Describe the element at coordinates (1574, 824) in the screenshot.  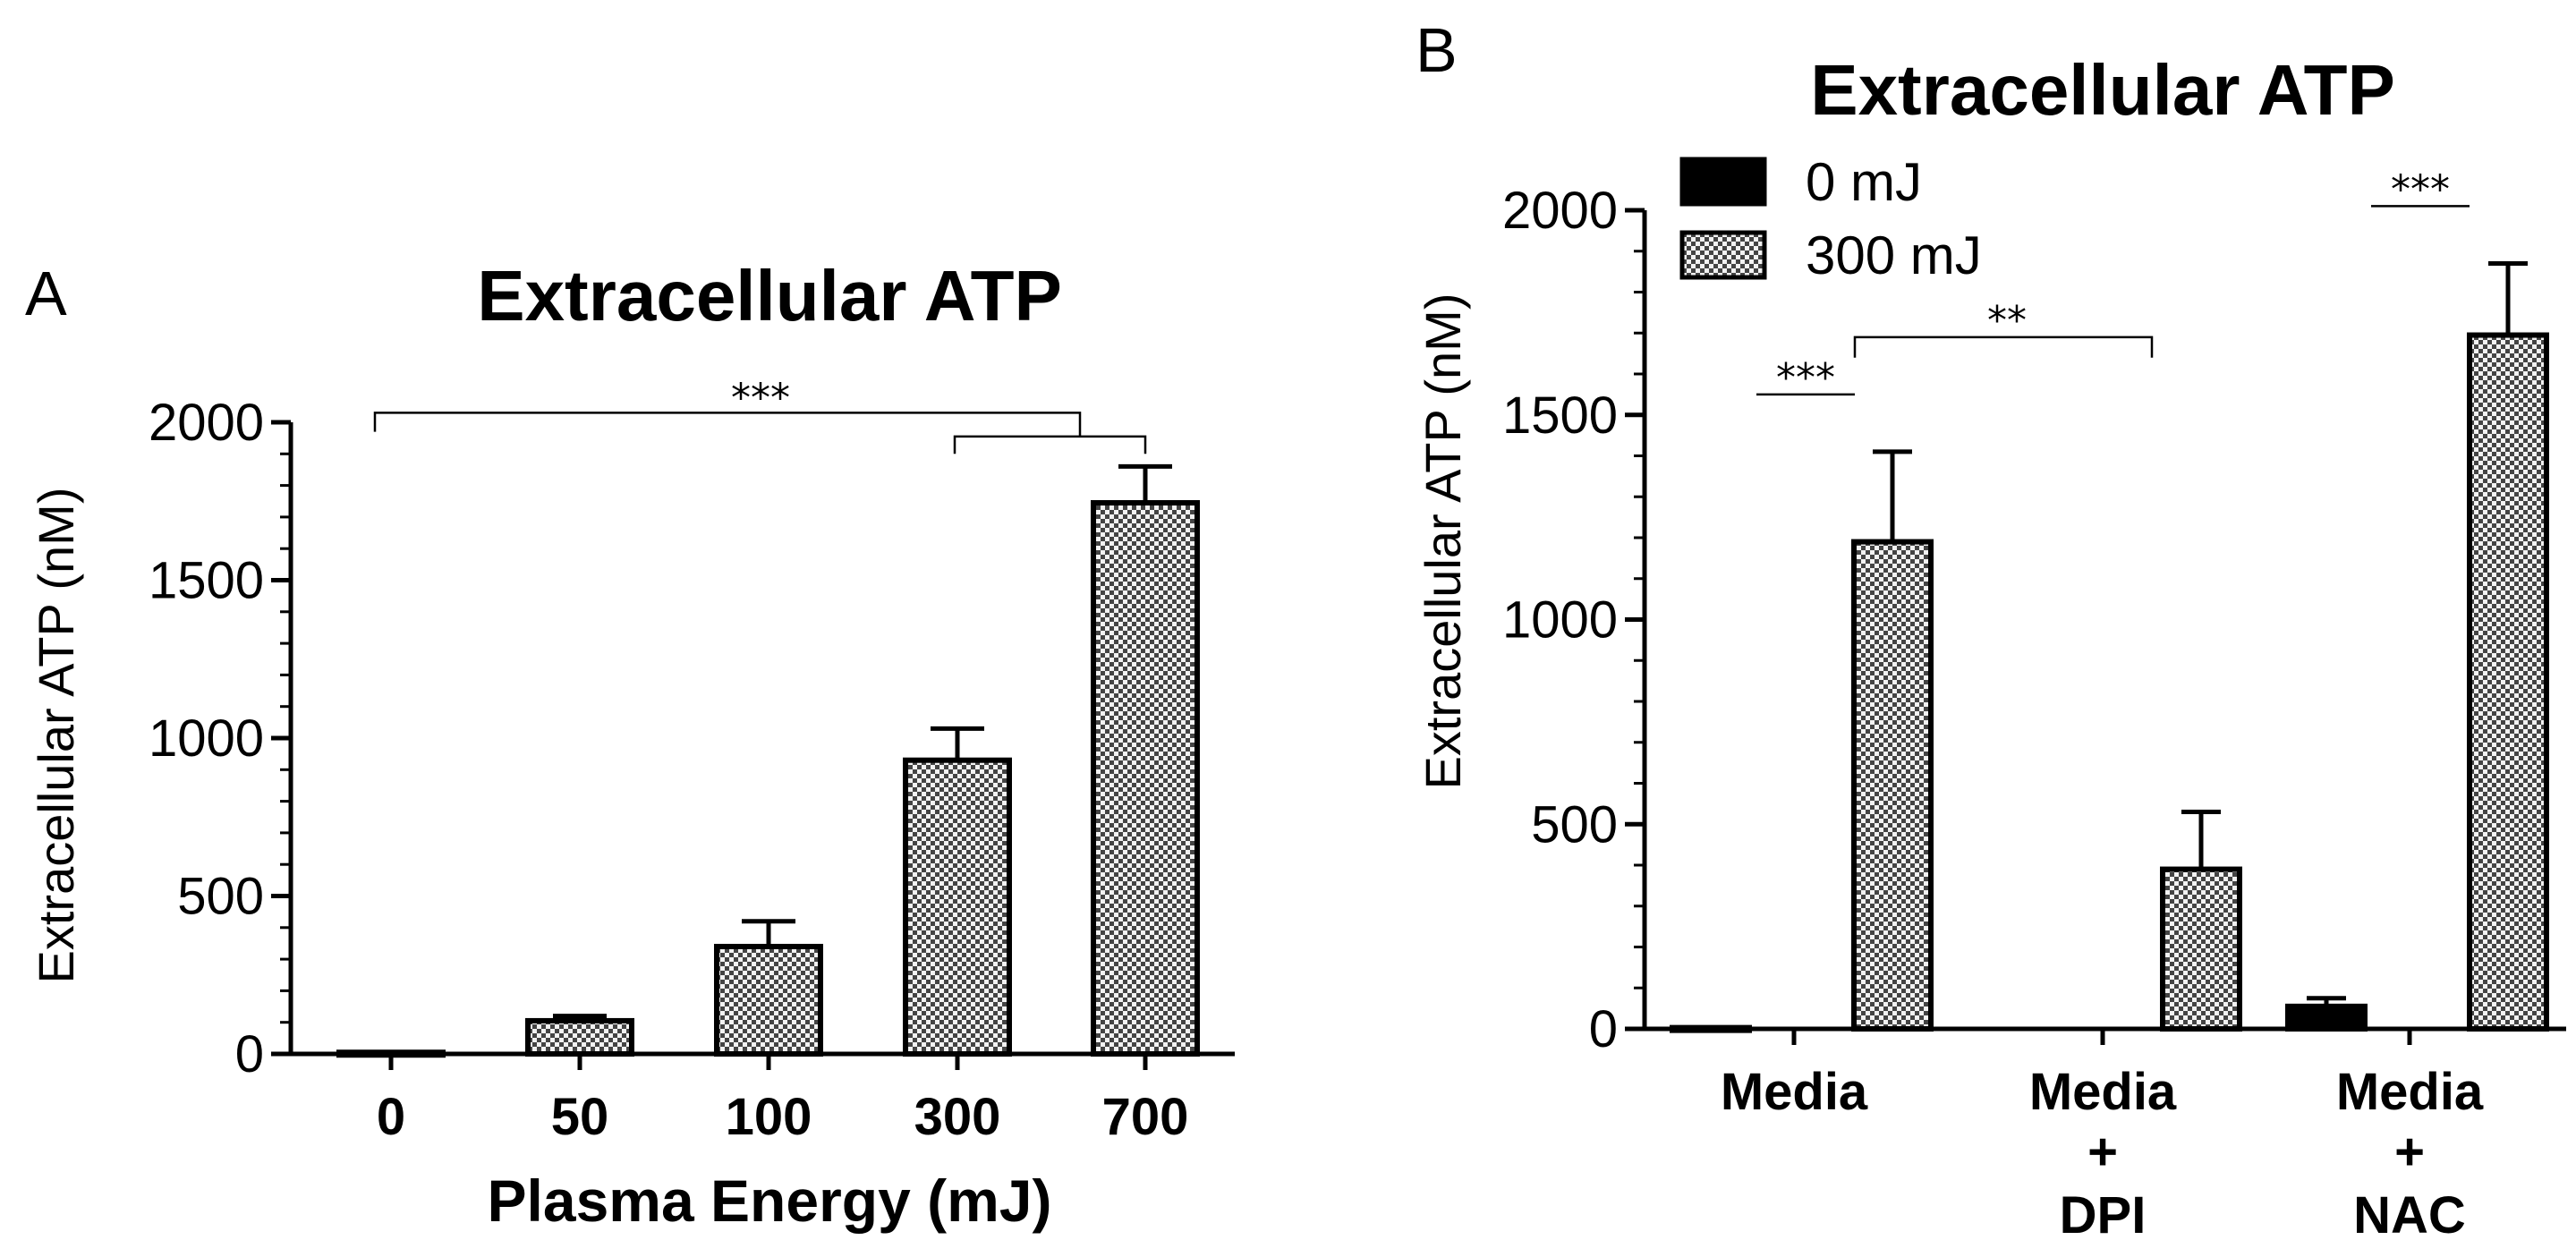
I see `panel-b-y-tick-label: 500` at that location.